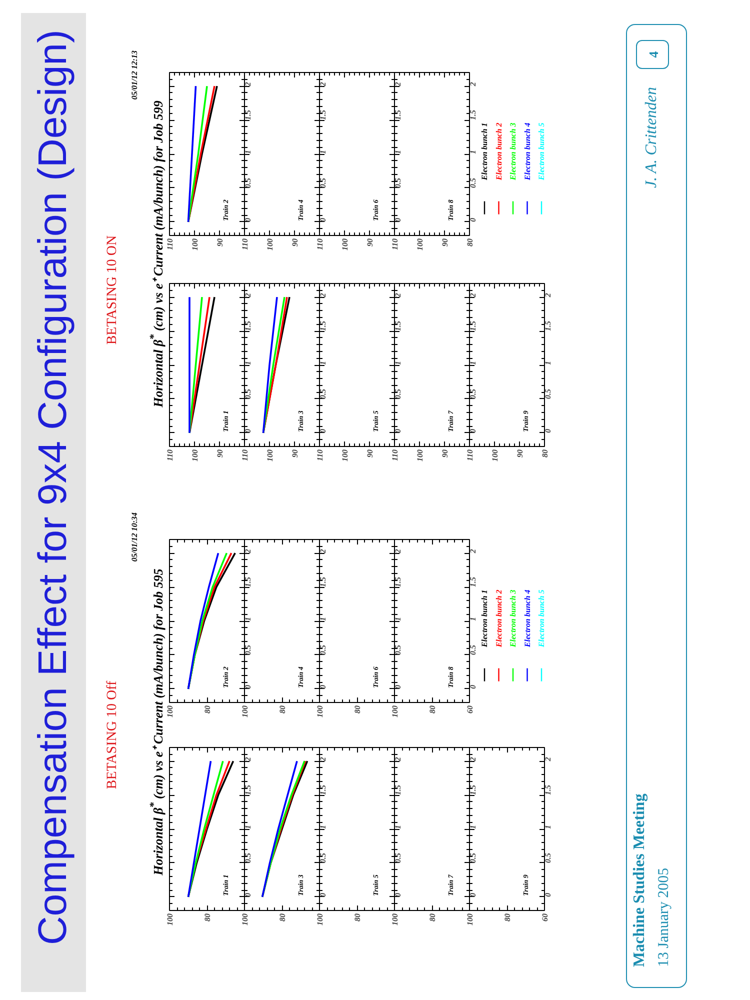 Image resolution: width=750 pixels, height=1000 pixels. Describe the element at coordinates (664, 917) in the screenshot. I see `text: 13 January 2005` at that location.